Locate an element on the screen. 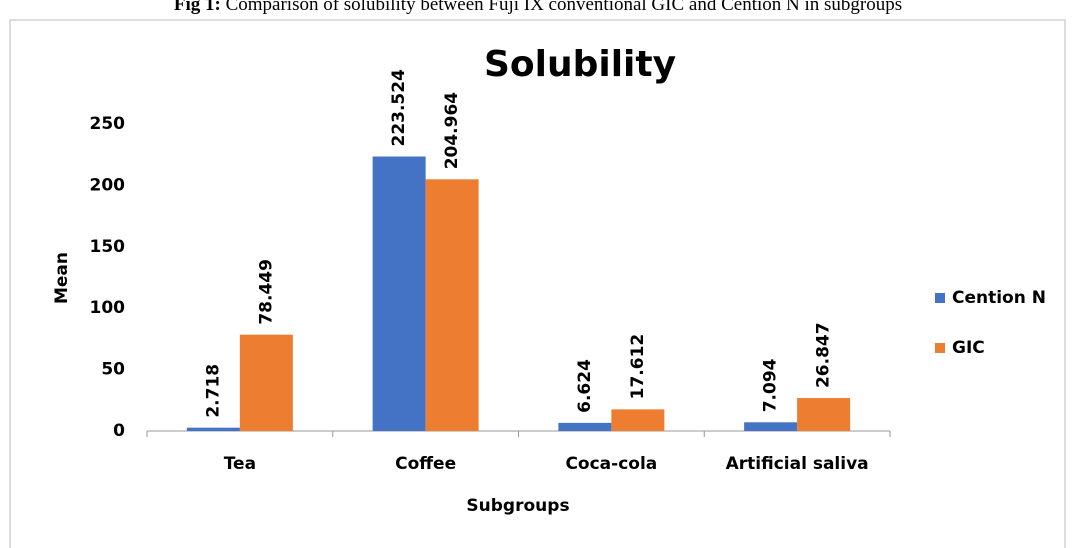 This screenshot has width=1076, height=548. value-label: 204.964 is located at coordinates (452, 131).